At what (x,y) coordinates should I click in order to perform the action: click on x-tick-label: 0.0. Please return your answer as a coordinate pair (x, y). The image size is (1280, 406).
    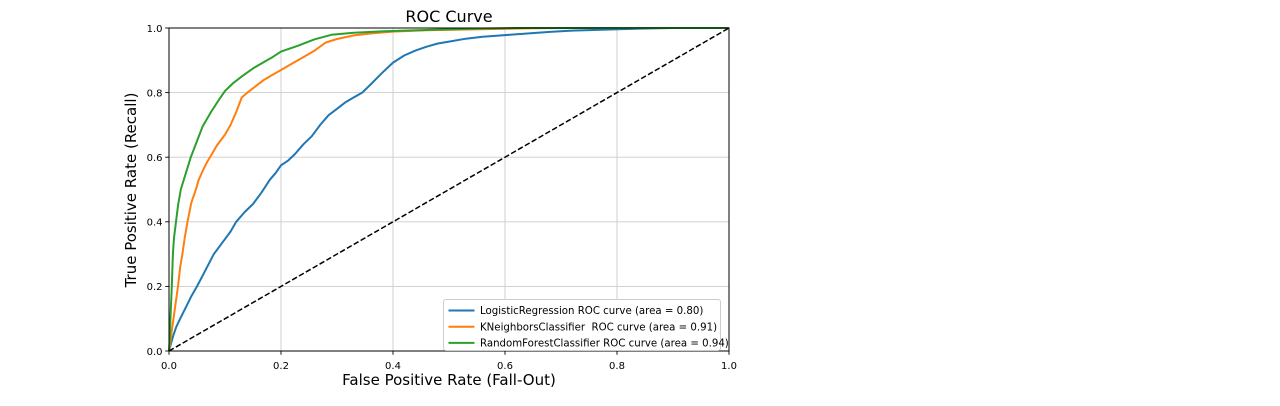
    Looking at the image, I should click on (169, 366).